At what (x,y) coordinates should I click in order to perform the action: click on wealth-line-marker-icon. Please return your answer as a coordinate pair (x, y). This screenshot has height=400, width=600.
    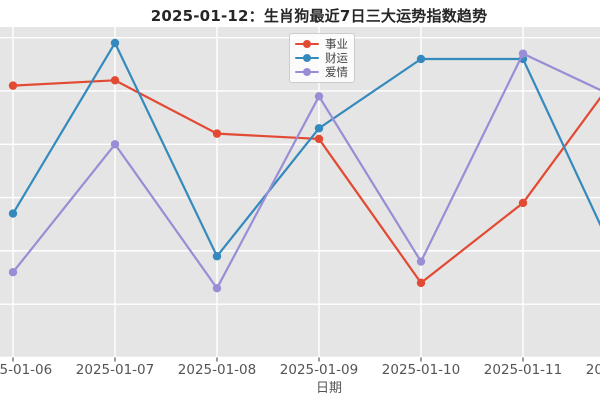
    Looking at the image, I should click on (307, 58).